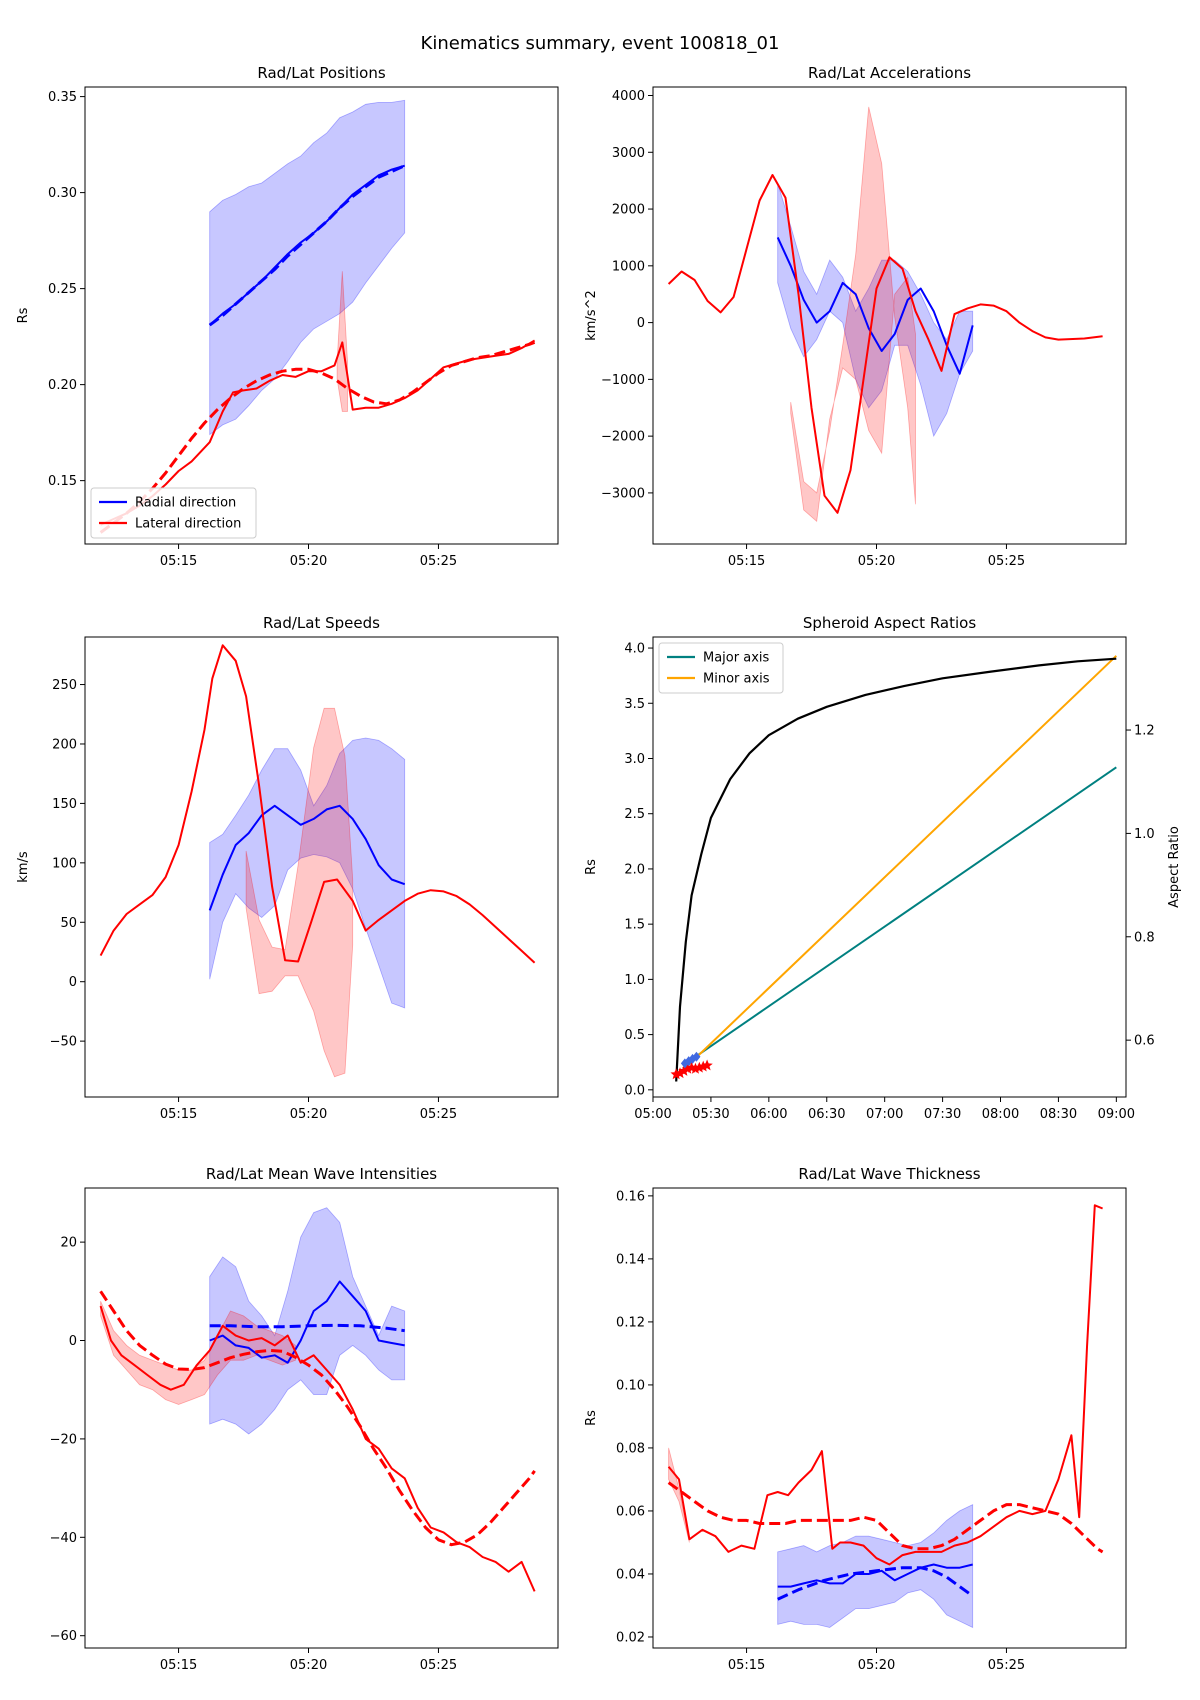  Describe the element at coordinates (889, 1174) in the screenshot. I see `panel-title: Rad/Lat Wave Thickness` at that location.